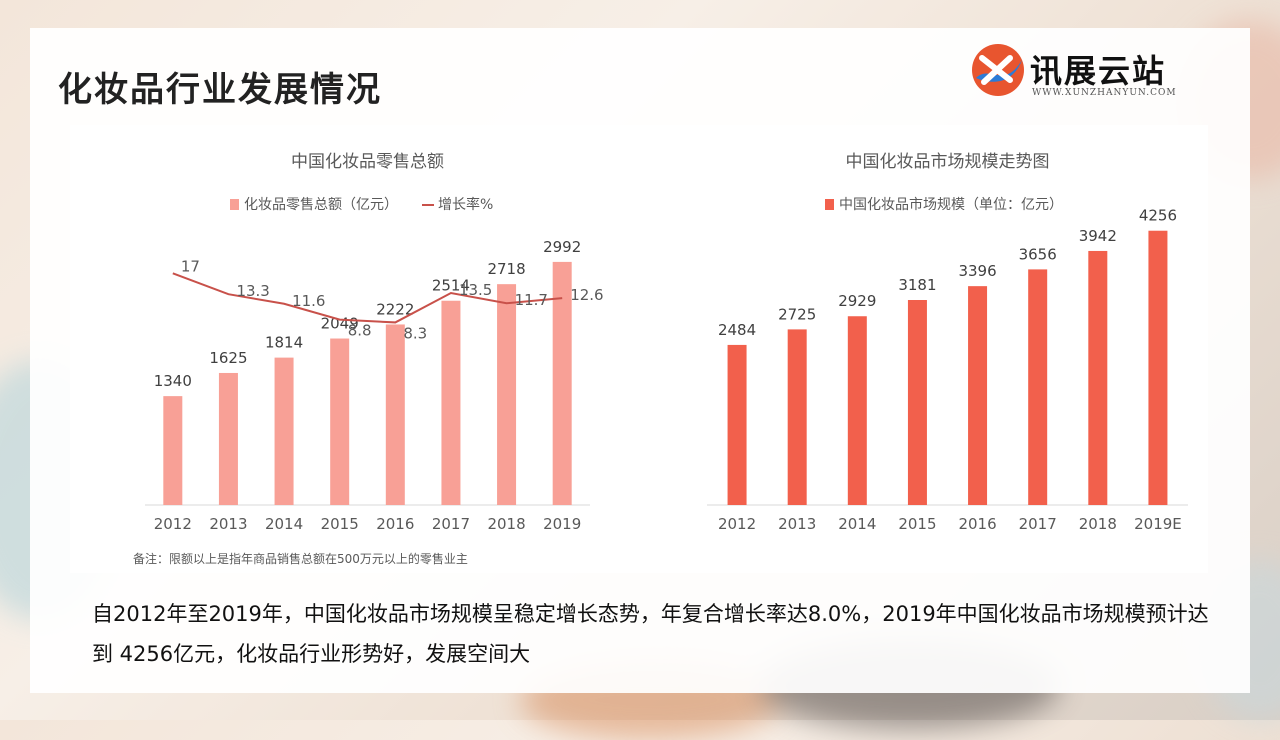 Image resolution: width=1280 pixels, height=740 pixels. Describe the element at coordinates (797, 314) in the screenshot. I see `bar-value-label: 2725` at that location.